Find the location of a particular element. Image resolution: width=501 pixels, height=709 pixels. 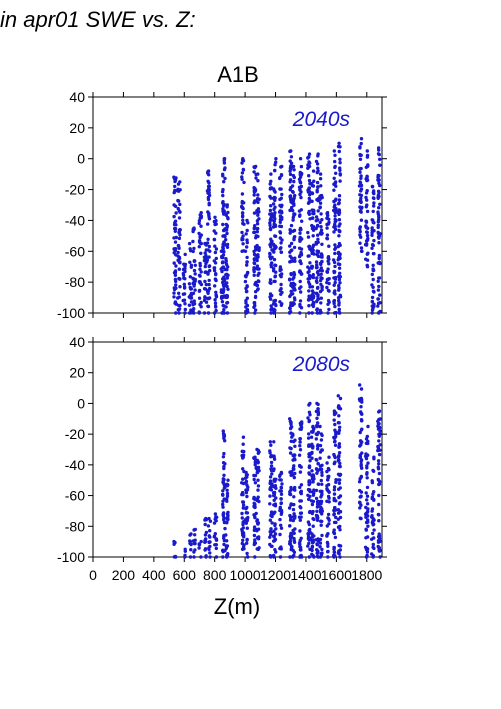

x-axis-title: Z(m) is located at coordinates (237, 606).